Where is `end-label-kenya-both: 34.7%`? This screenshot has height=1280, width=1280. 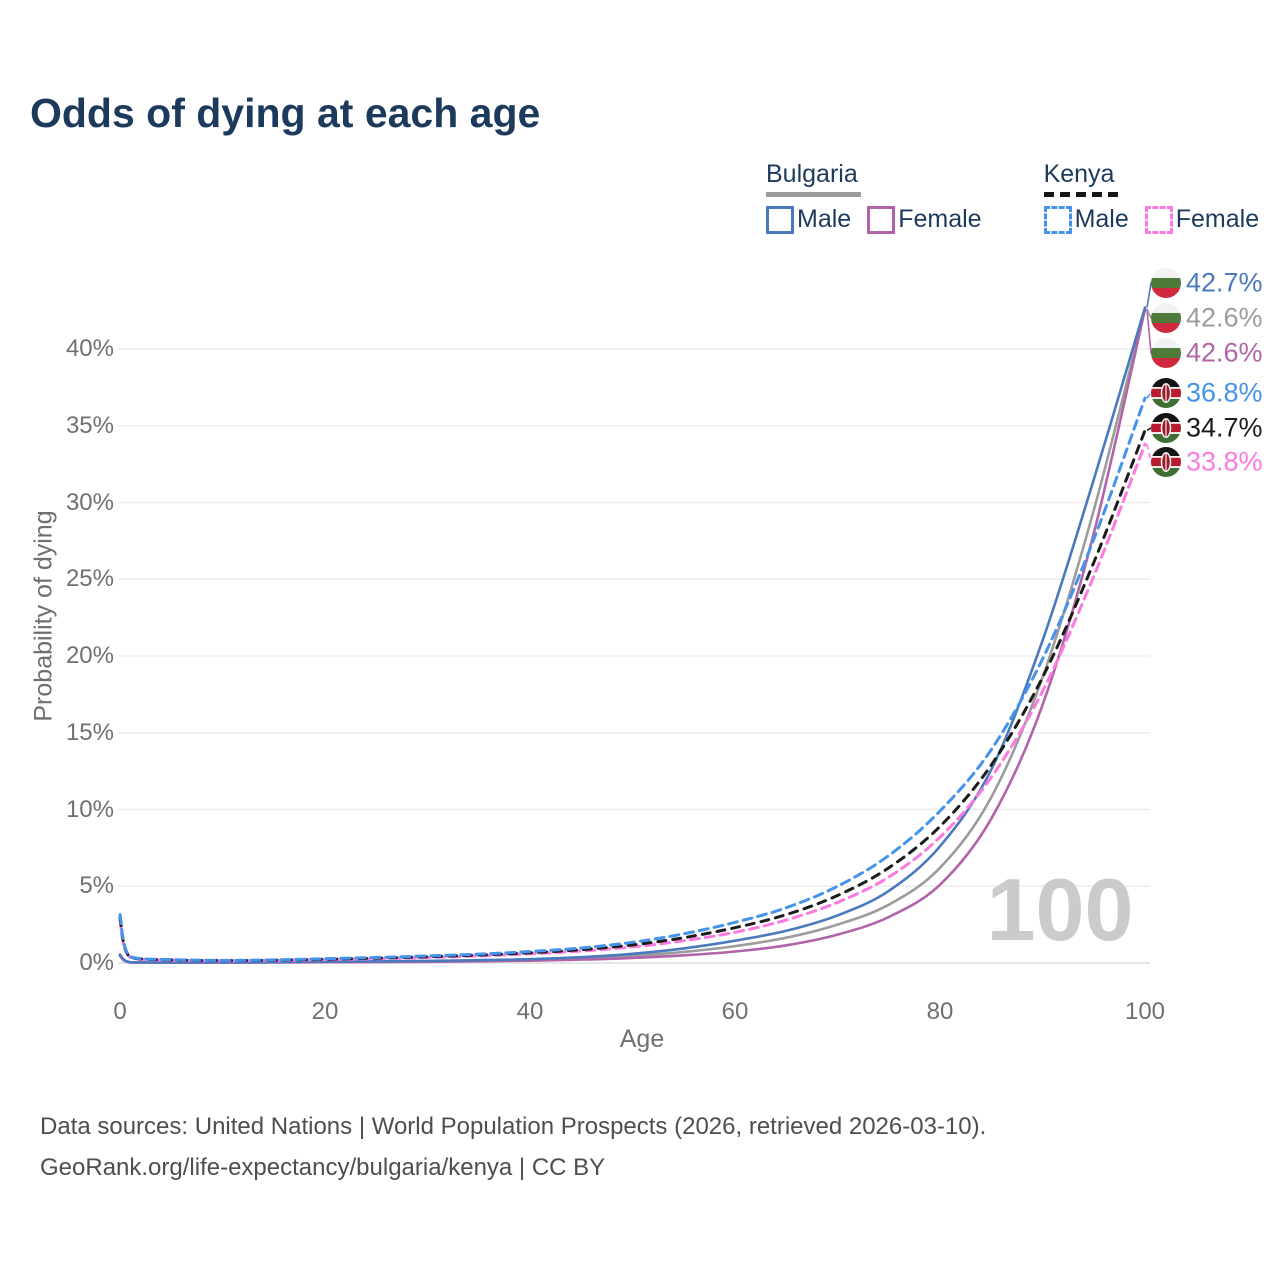
end-label-kenya-both: 34.7% is located at coordinates (1224, 427).